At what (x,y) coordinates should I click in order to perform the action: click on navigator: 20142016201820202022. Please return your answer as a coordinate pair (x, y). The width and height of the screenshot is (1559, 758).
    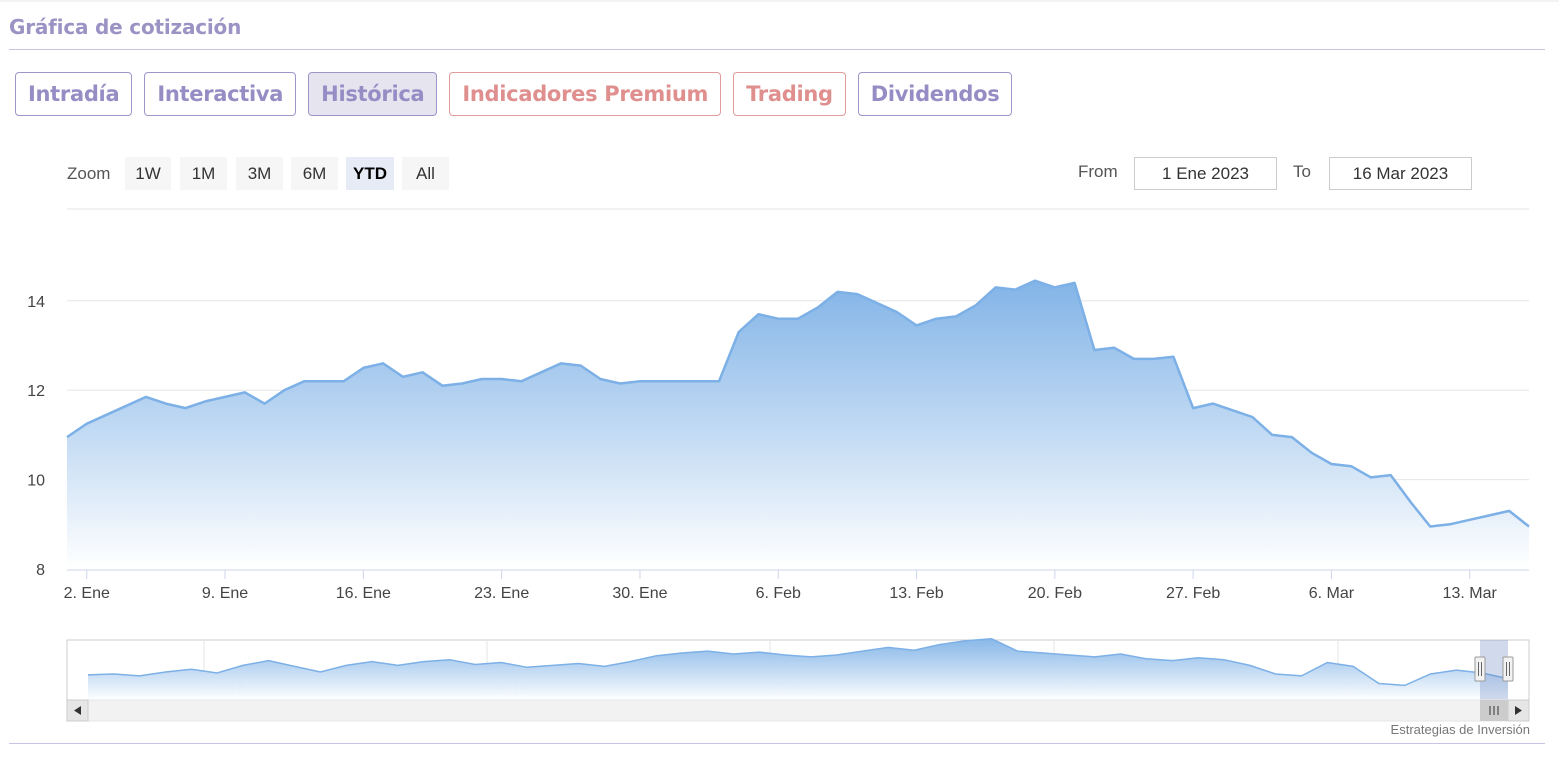
    Looking at the image, I should click on (798, 680).